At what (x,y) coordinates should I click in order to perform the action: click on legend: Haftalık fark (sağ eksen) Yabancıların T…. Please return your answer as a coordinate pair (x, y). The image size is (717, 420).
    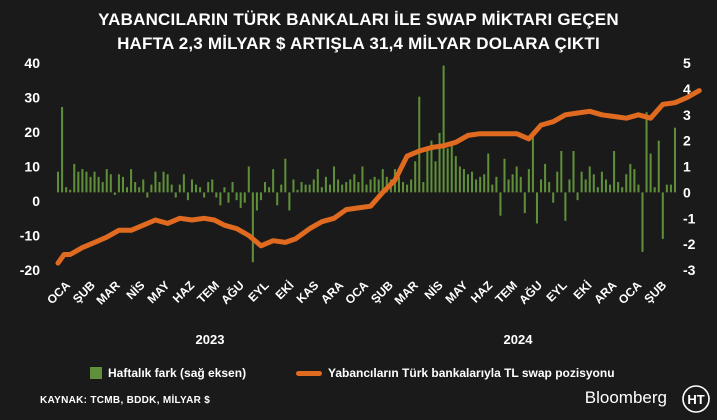
    Looking at the image, I should click on (358, 376).